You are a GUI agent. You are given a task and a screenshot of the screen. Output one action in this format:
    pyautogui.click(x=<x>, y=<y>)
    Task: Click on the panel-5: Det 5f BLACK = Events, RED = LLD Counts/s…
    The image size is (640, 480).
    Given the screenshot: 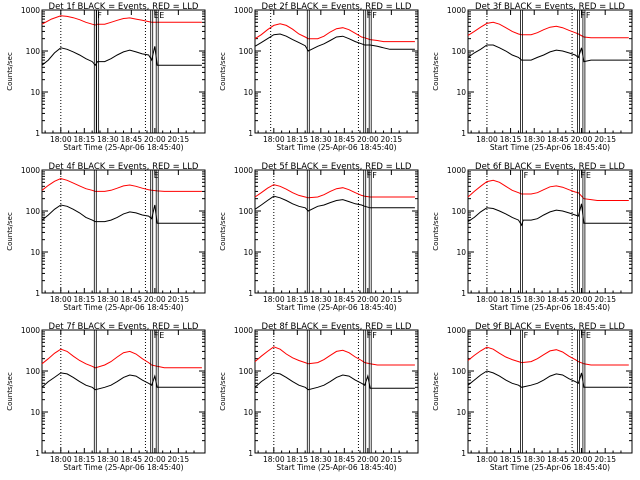 What is the action you would take?
    pyautogui.click(x=319, y=237)
    